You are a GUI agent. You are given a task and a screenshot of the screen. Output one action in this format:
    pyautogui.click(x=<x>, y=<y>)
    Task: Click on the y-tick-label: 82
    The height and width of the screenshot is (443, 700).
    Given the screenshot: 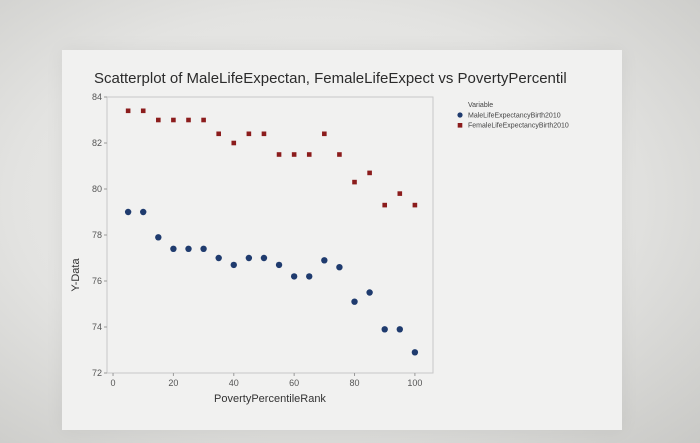 What is the action you would take?
    pyautogui.click(x=97, y=143)
    